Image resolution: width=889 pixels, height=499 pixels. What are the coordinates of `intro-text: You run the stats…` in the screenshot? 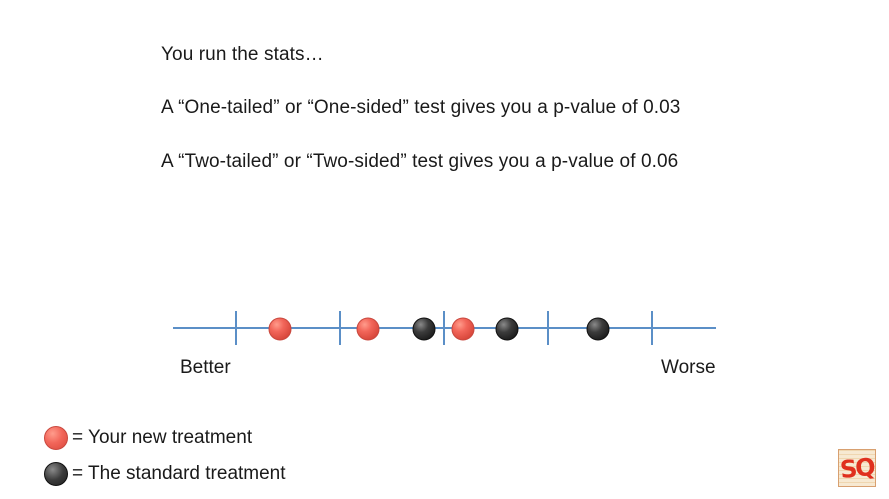 It's located at (242, 54).